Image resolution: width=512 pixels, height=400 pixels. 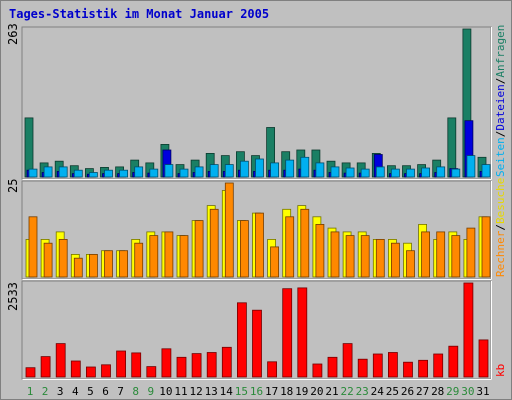 I want to click on bottom-legend: kb, so click(x=500, y=370).